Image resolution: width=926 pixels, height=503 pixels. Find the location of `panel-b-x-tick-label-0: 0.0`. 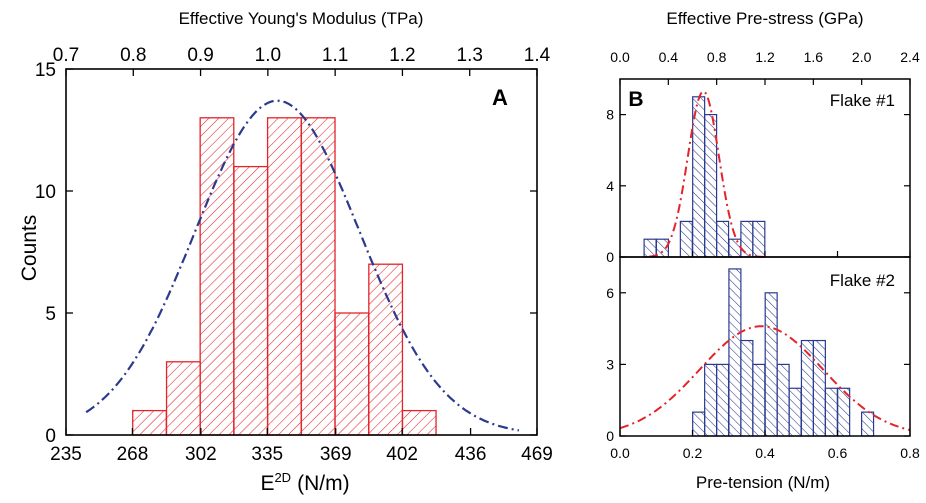

panel-b-x-tick-label-0: 0.0 is located at coordinates (620, 453).